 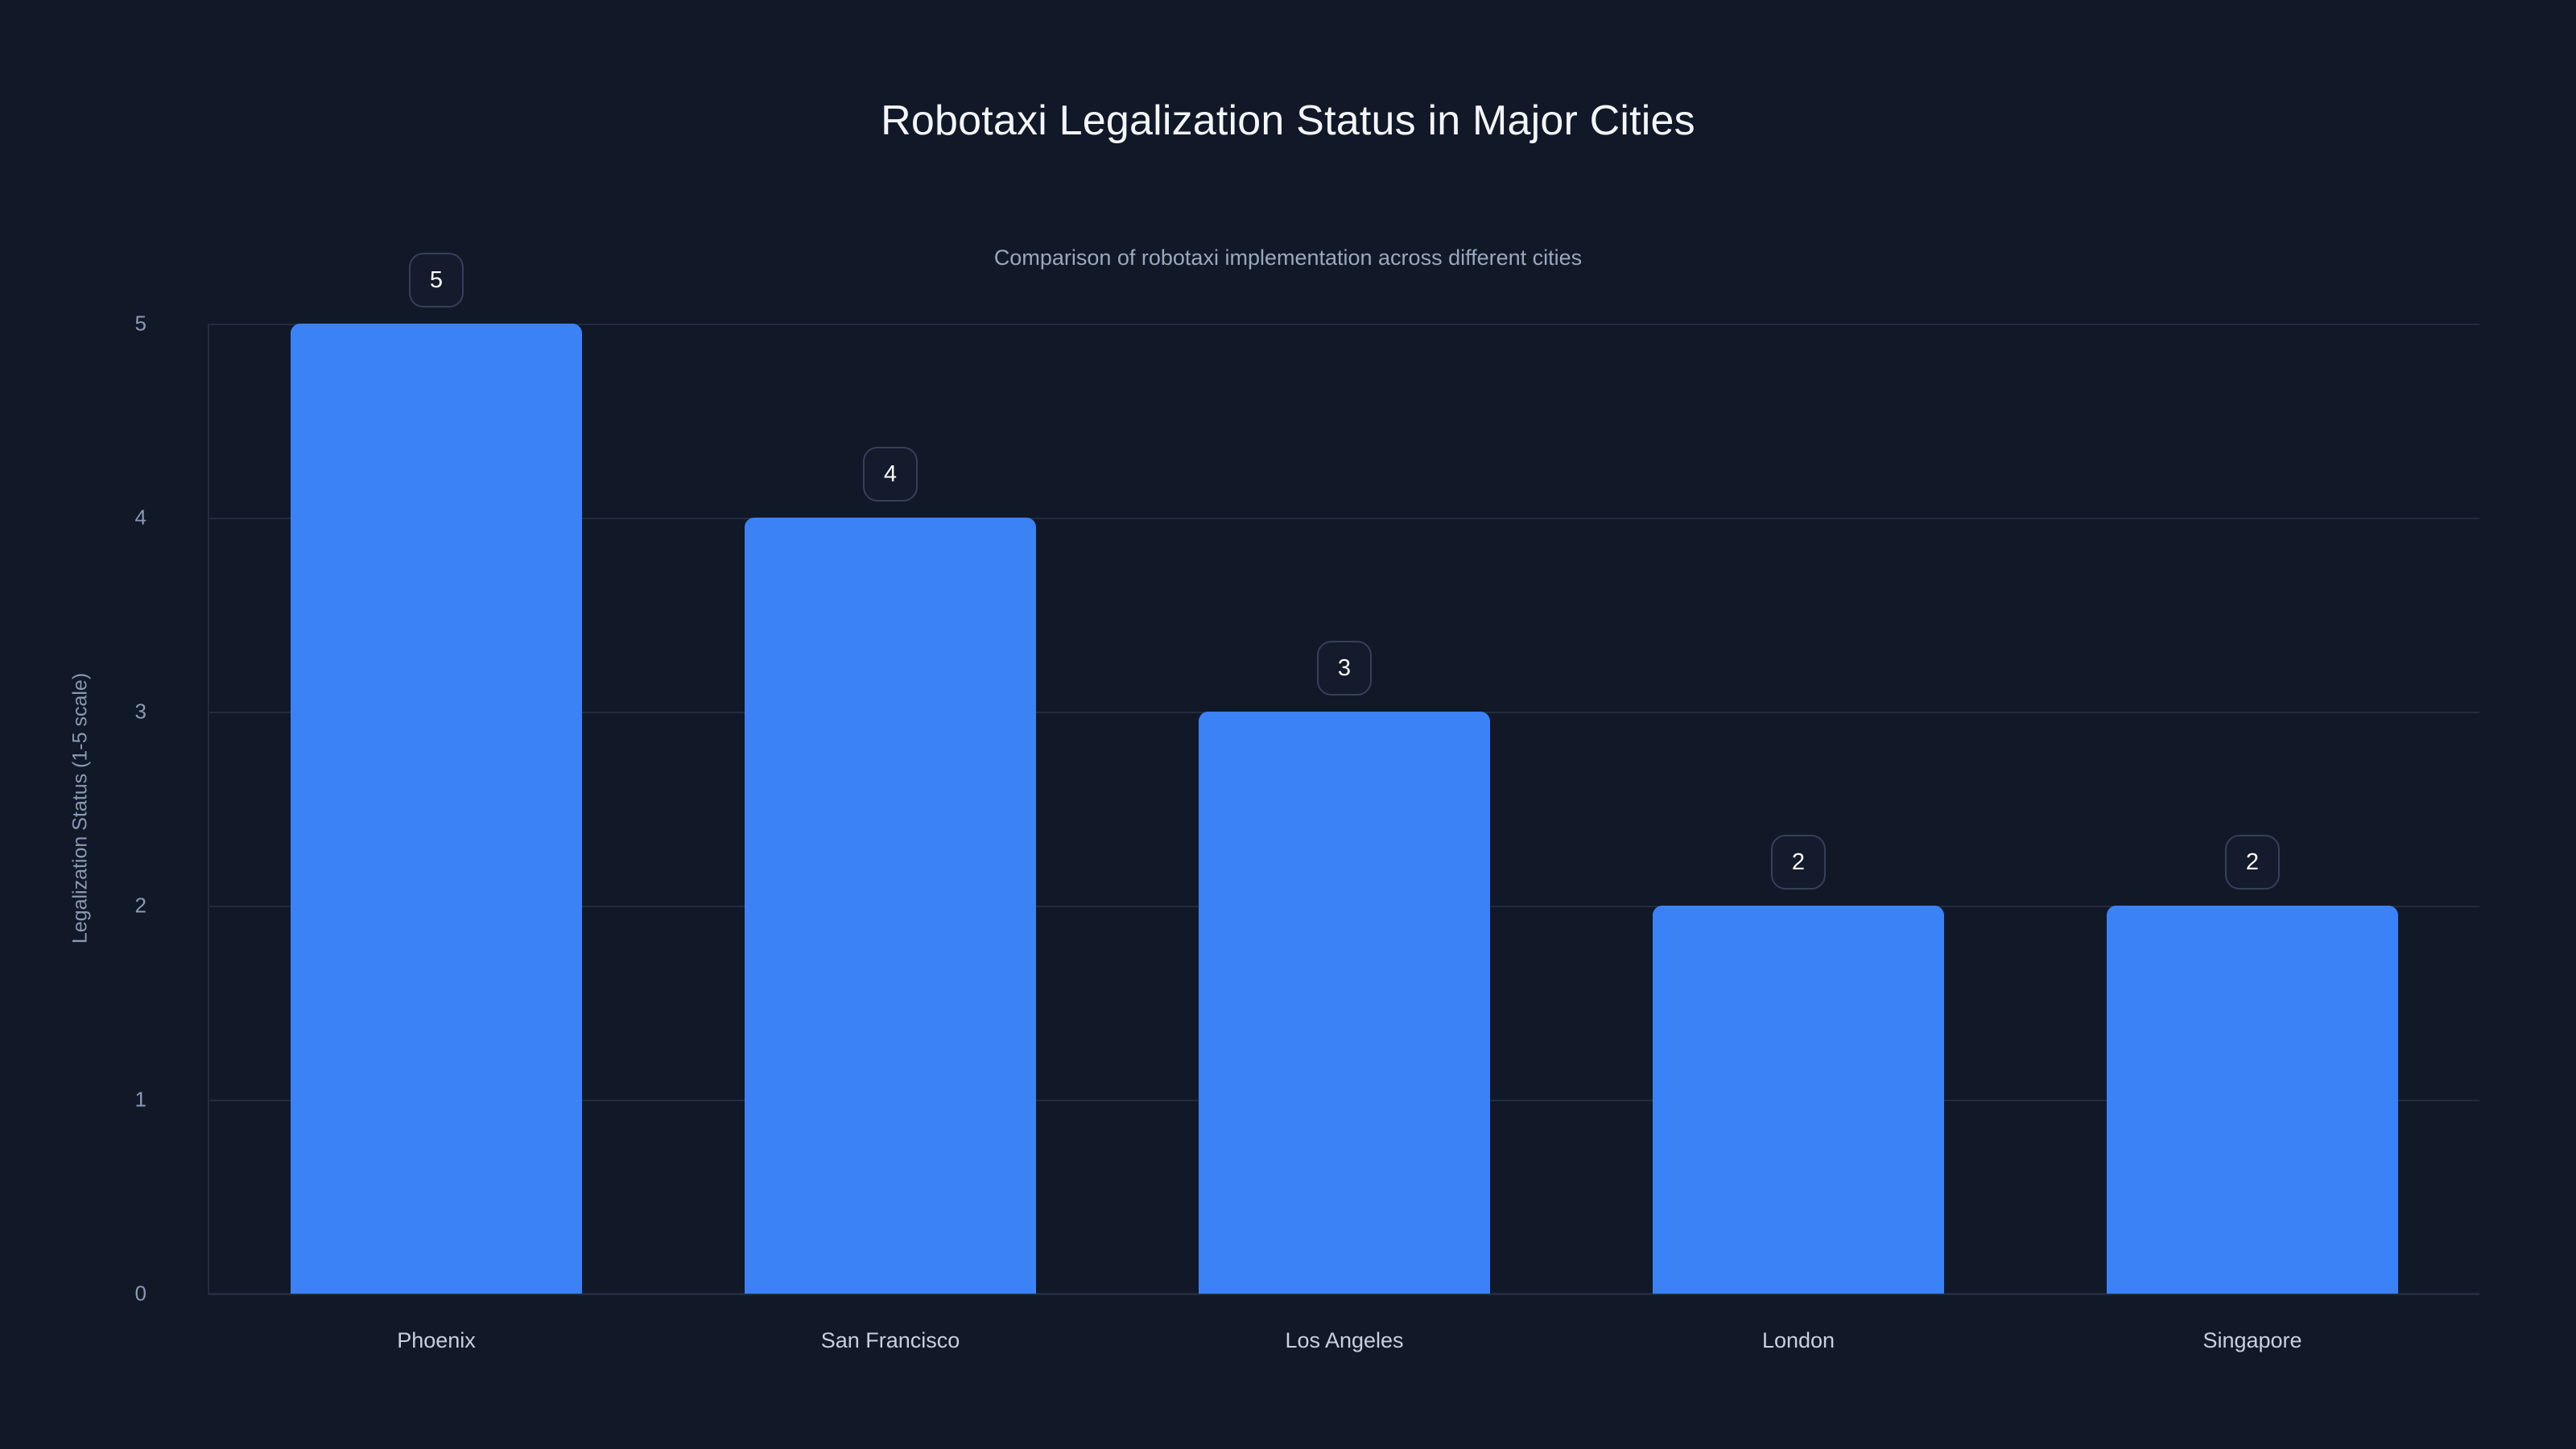 What do you see at coordinates (890, 474) in the screenshot?
I see `bar-value-label: 4` at bounding box center [890, 474].